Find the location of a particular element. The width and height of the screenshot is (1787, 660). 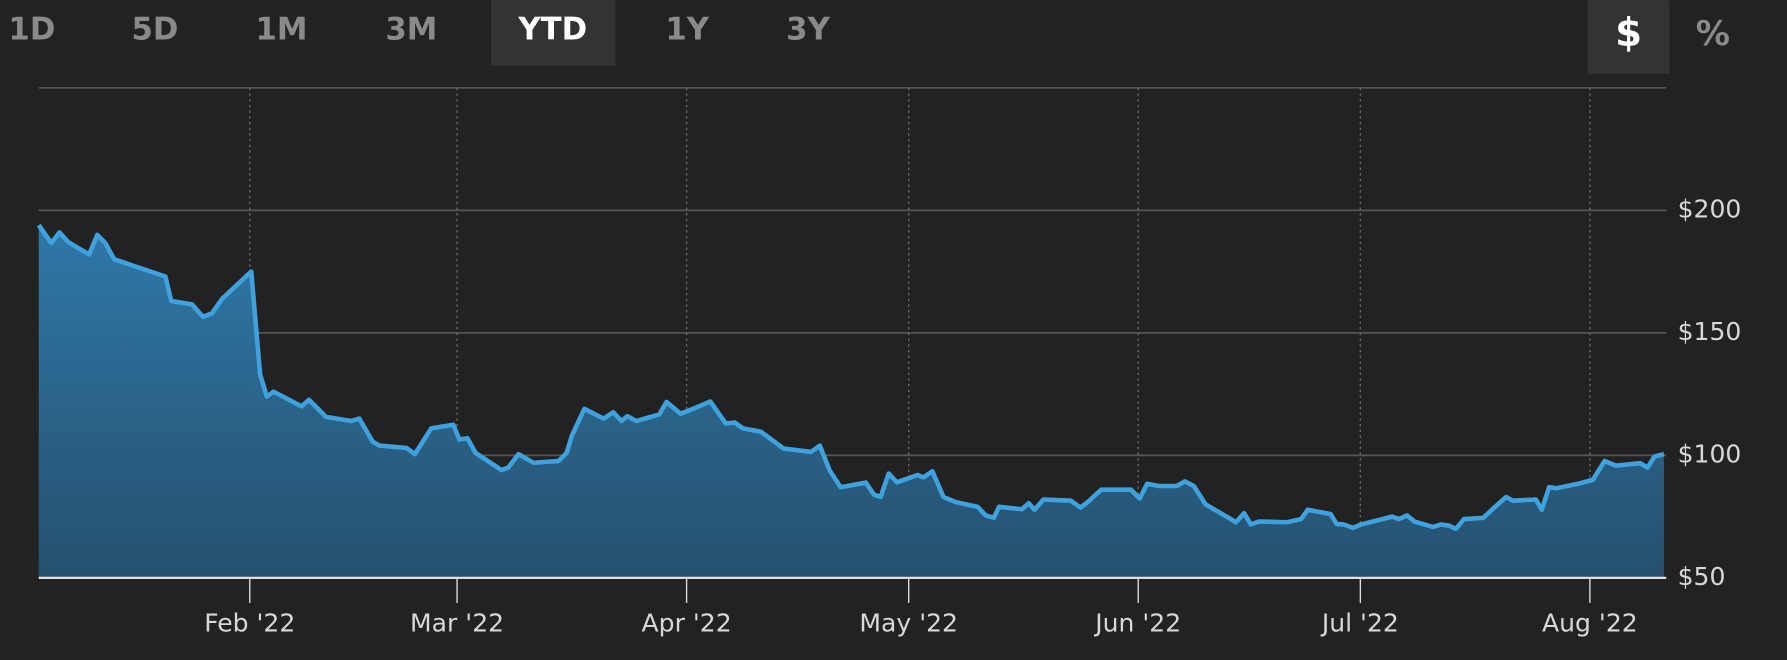

x-tick-label: Feb '22 is located at coordinates (249, 623).